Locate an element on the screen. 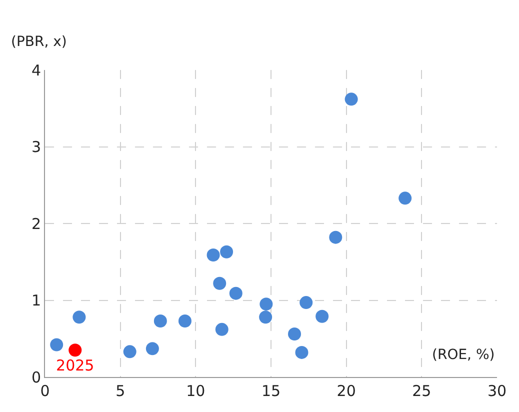 This screenshot has width=519, height=412. series-label: 2025 is located at coordinates (75, 365).